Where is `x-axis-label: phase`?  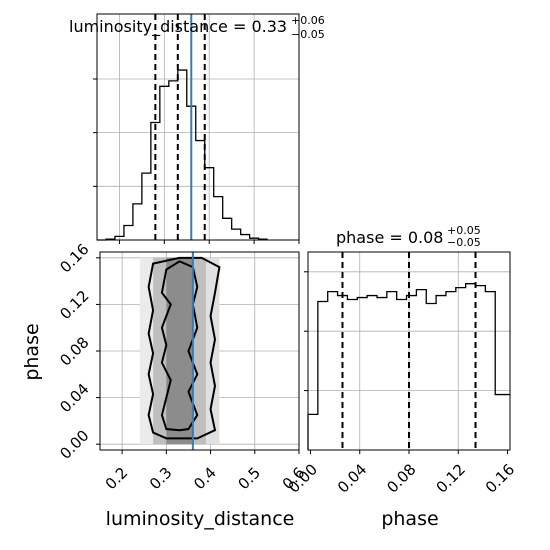 x-axis-label: phase is located at coordinates (409, 519).